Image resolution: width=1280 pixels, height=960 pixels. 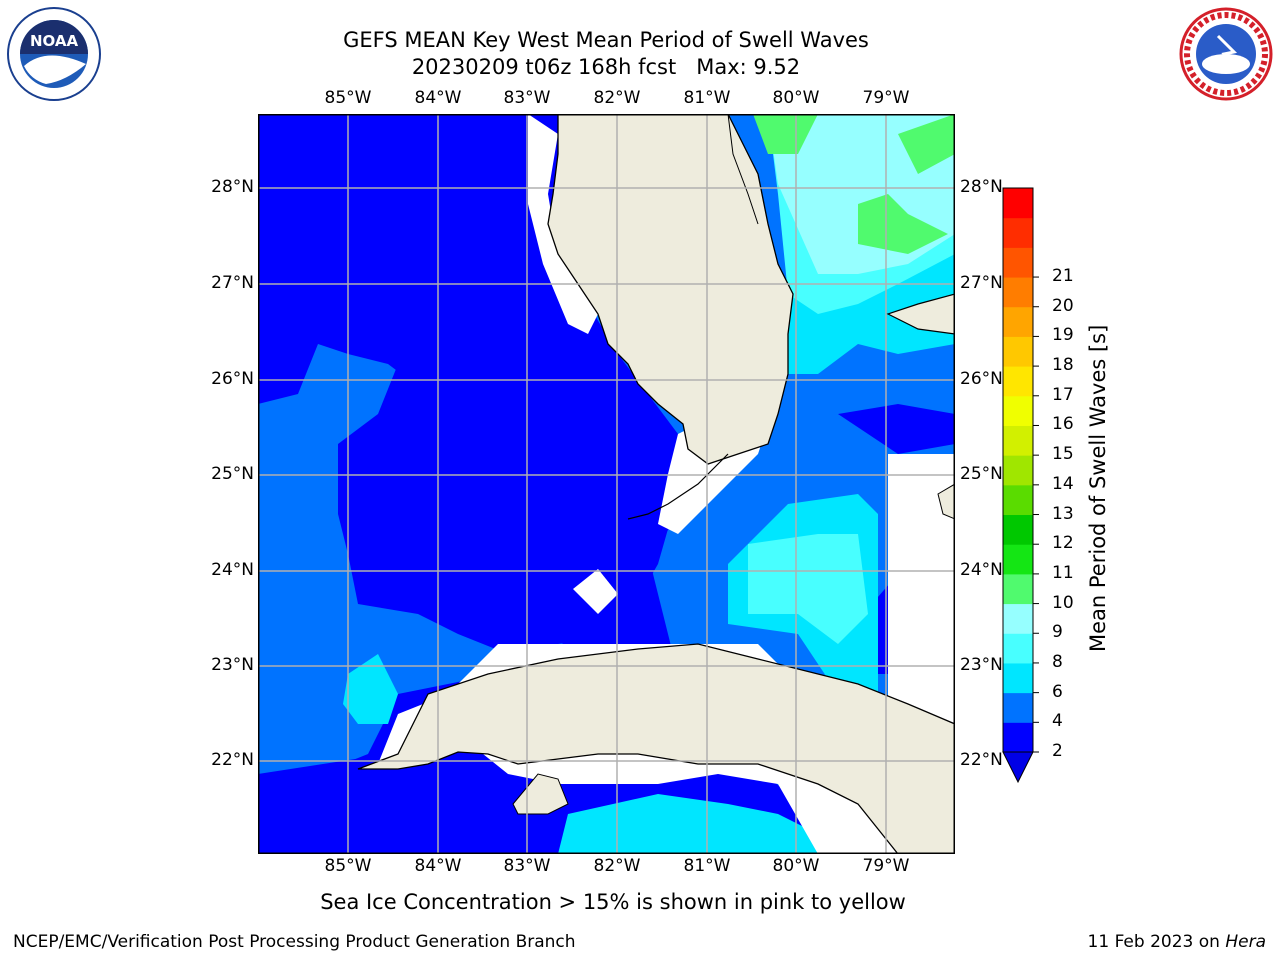 I want to click on colorbar-label: 19, so click(x=1063, y=335).